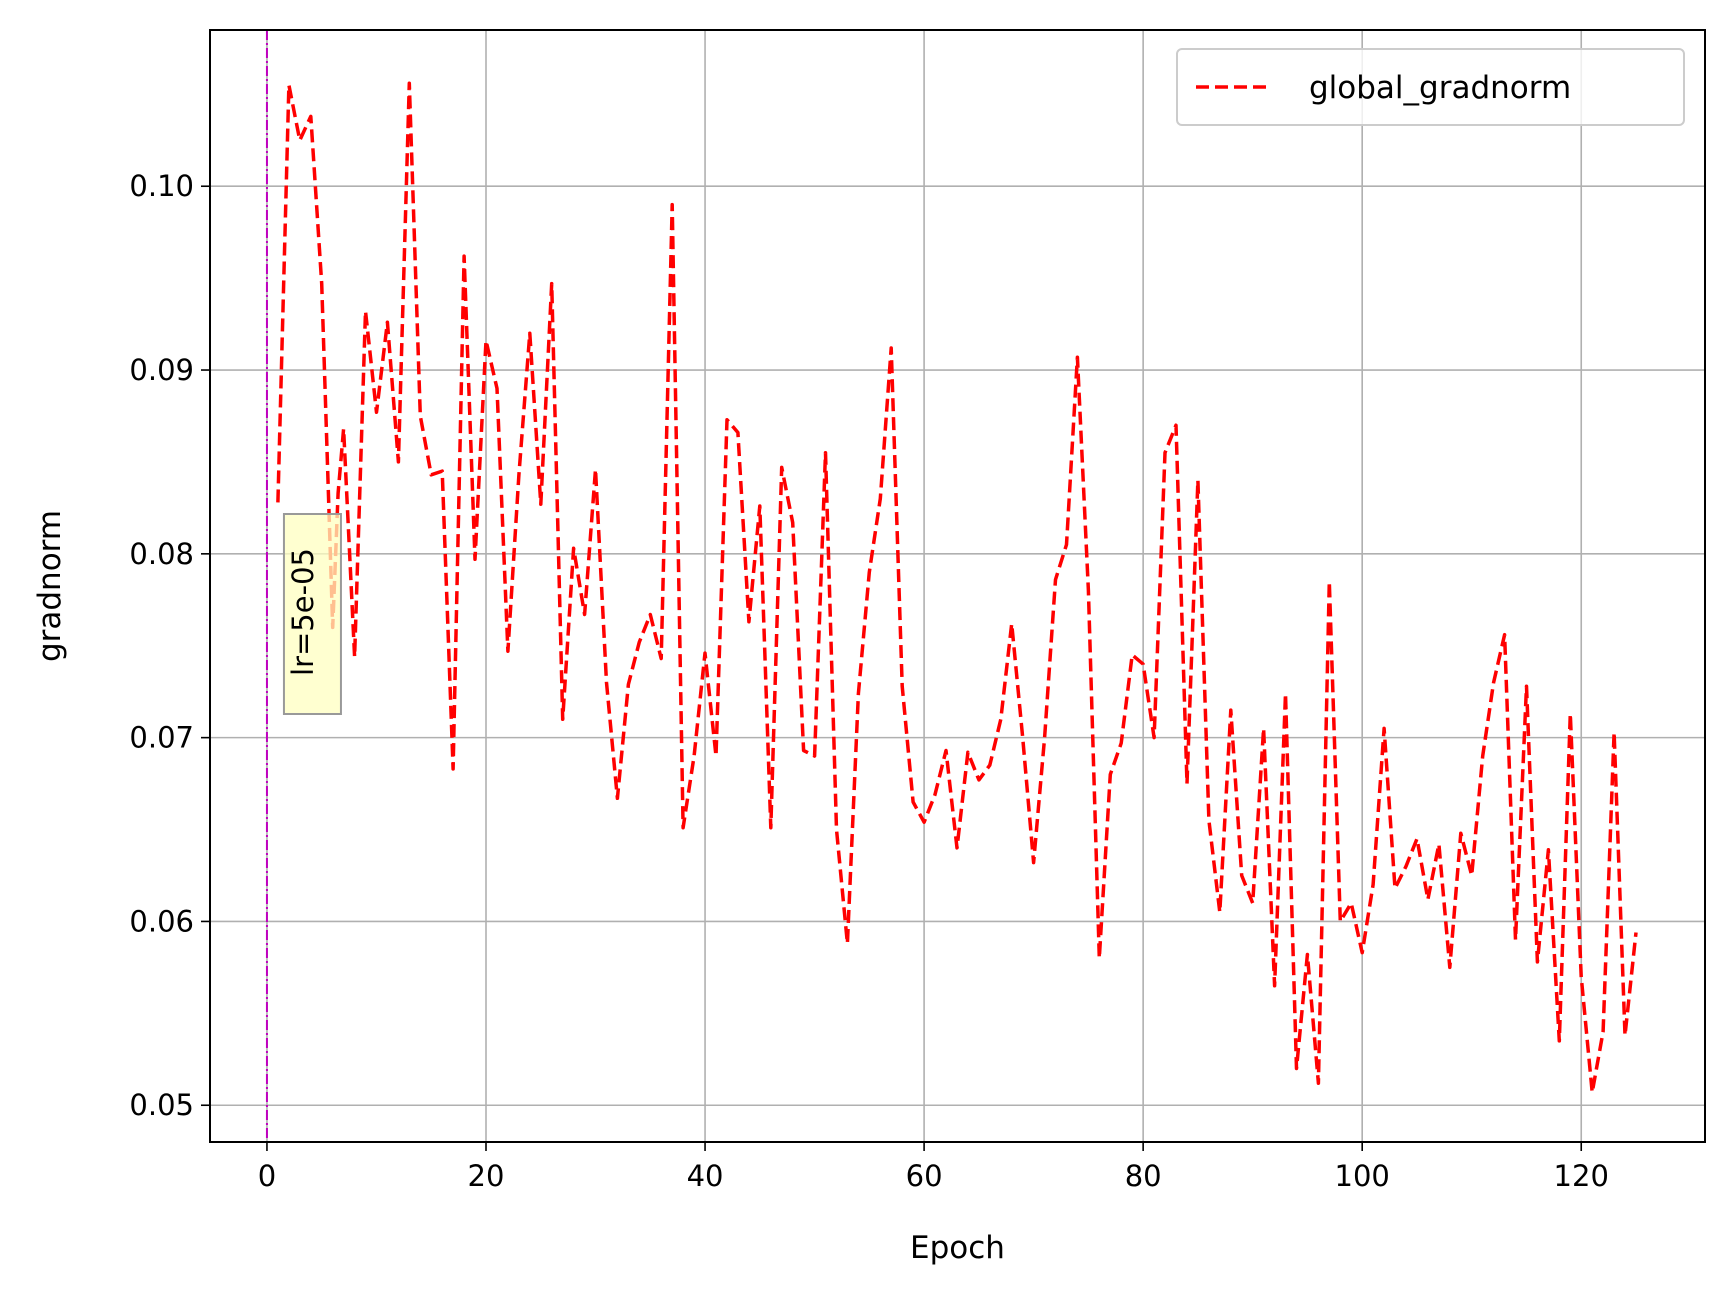 The image size is (1726, 1294). Describe the element at coordinates (161, 921) in the screenshot. I see `y-tick-label: 0.06` at that location.